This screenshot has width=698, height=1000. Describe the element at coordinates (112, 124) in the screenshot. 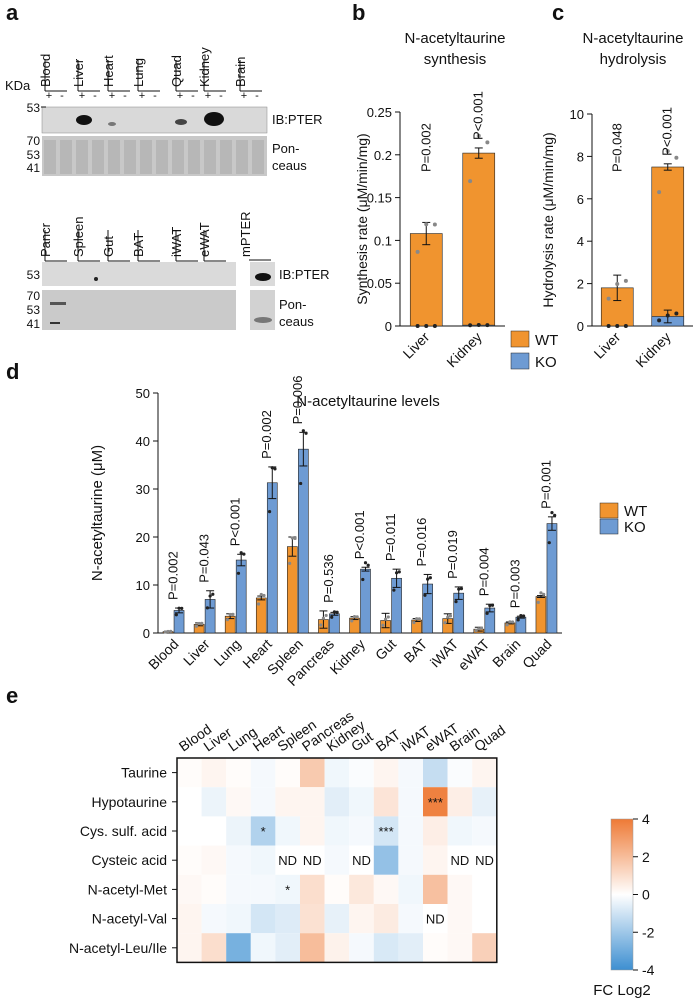

I see `band-heart` at that location.